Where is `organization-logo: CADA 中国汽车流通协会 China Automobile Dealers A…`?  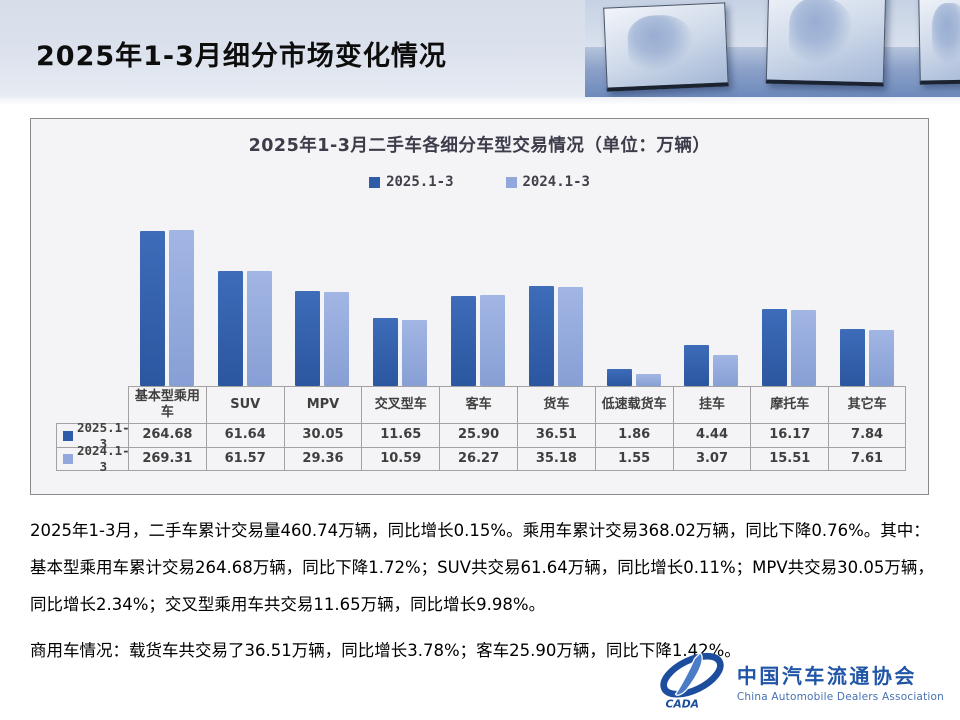
organization-logo: CADA 中国汽车流通协会 China Automobile Dealers A… is located at coordinates (798, 681).